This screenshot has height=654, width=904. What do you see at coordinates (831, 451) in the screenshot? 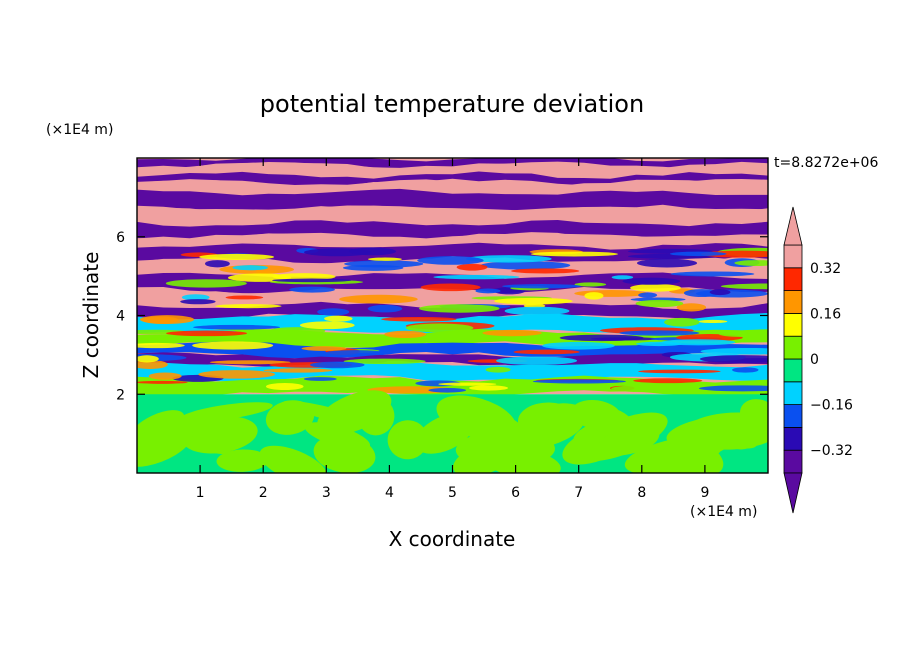
I see `colorbar-tick-label: −0.32` at bounding box center [831, 451].